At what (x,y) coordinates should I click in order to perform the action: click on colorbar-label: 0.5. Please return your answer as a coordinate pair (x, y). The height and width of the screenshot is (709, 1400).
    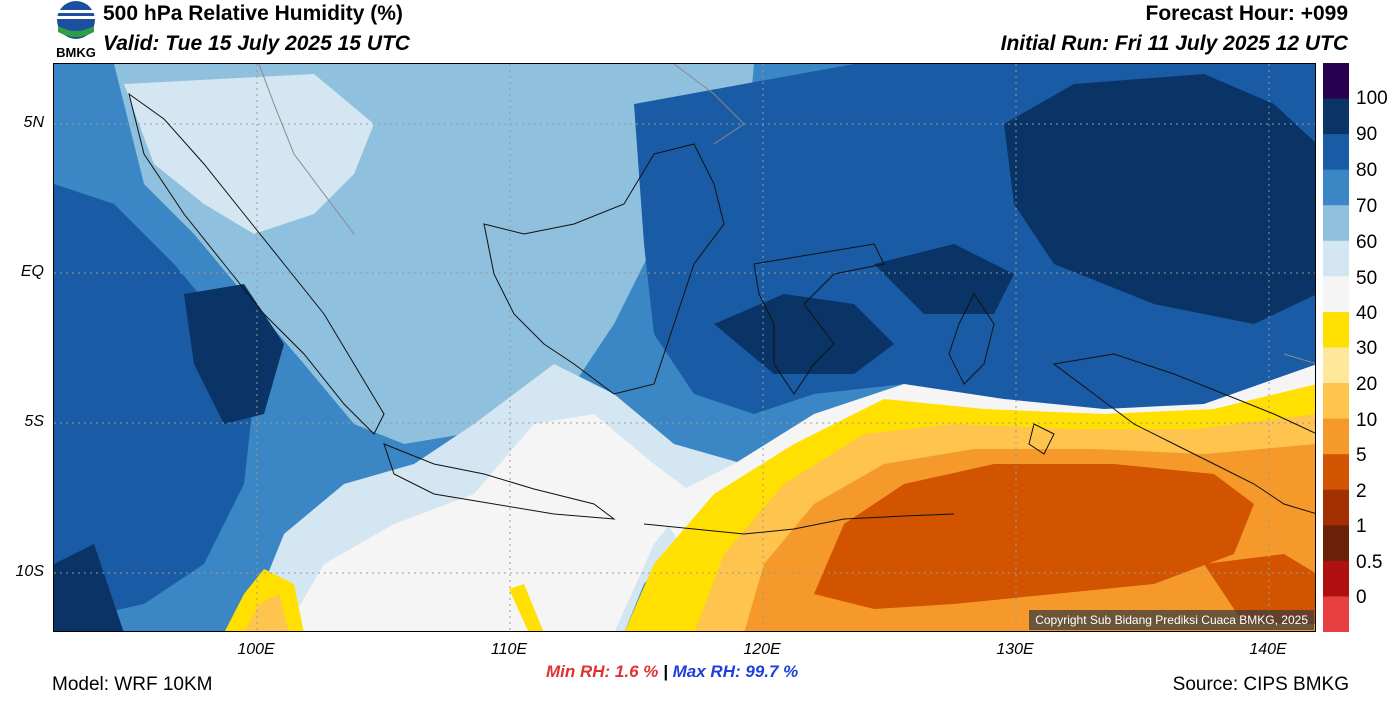
    Looking at the image, I should click on (1369, 562).